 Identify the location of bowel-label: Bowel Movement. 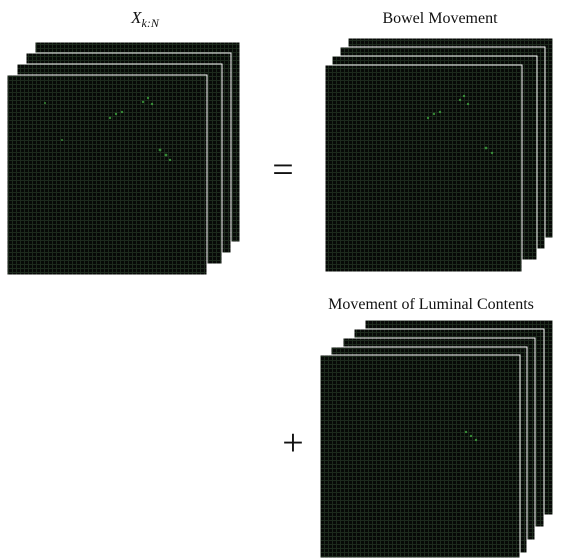
(440, 18).